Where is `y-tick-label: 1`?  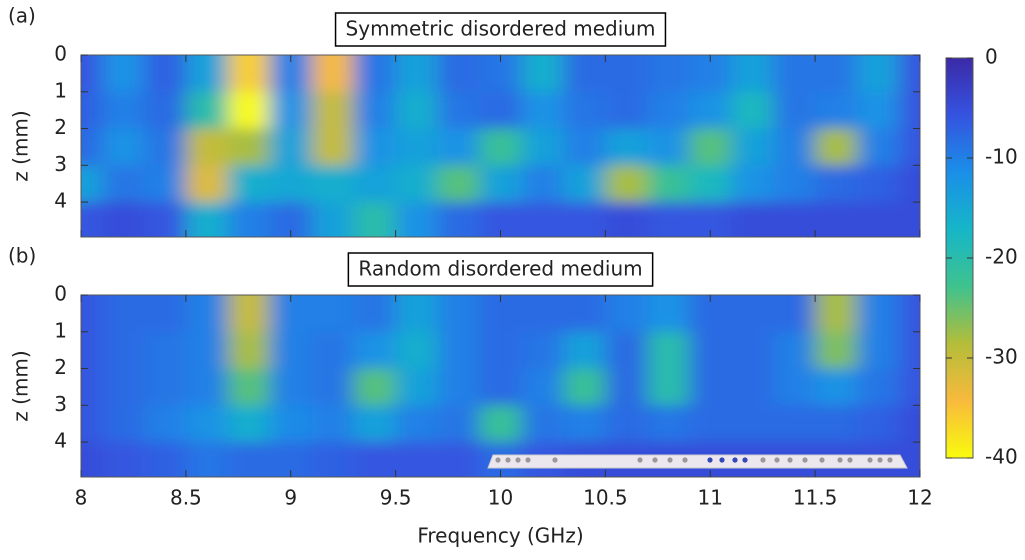
y-tick-label: 1 is located at coordinates (60, 330).